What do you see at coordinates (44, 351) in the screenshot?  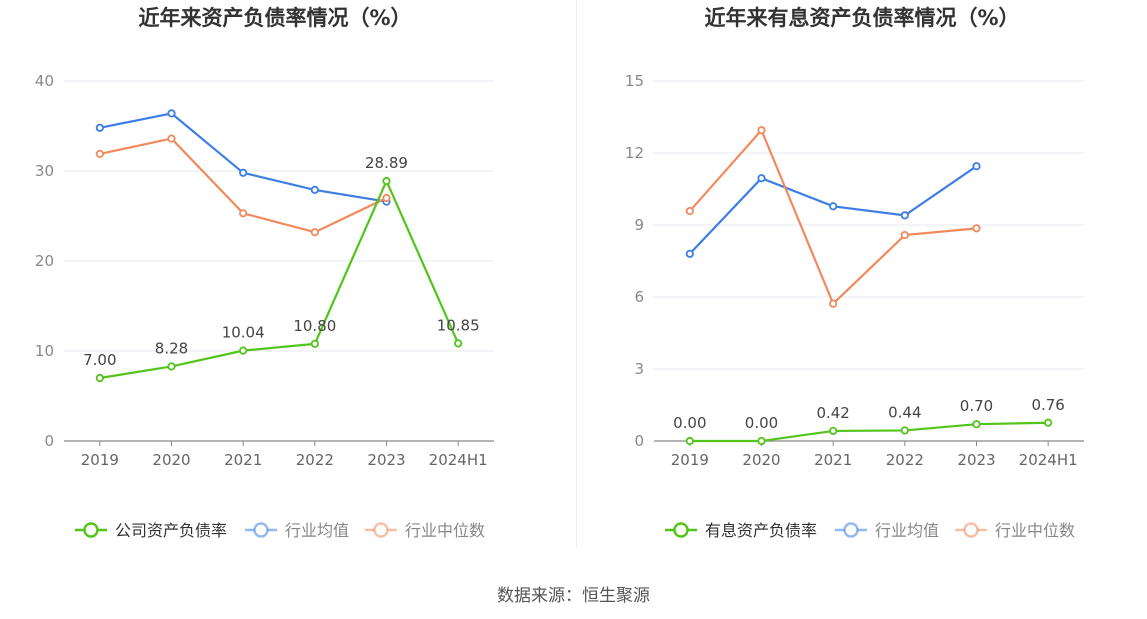 I see `y-tick-label: 10` at bounding box center [44, 351].